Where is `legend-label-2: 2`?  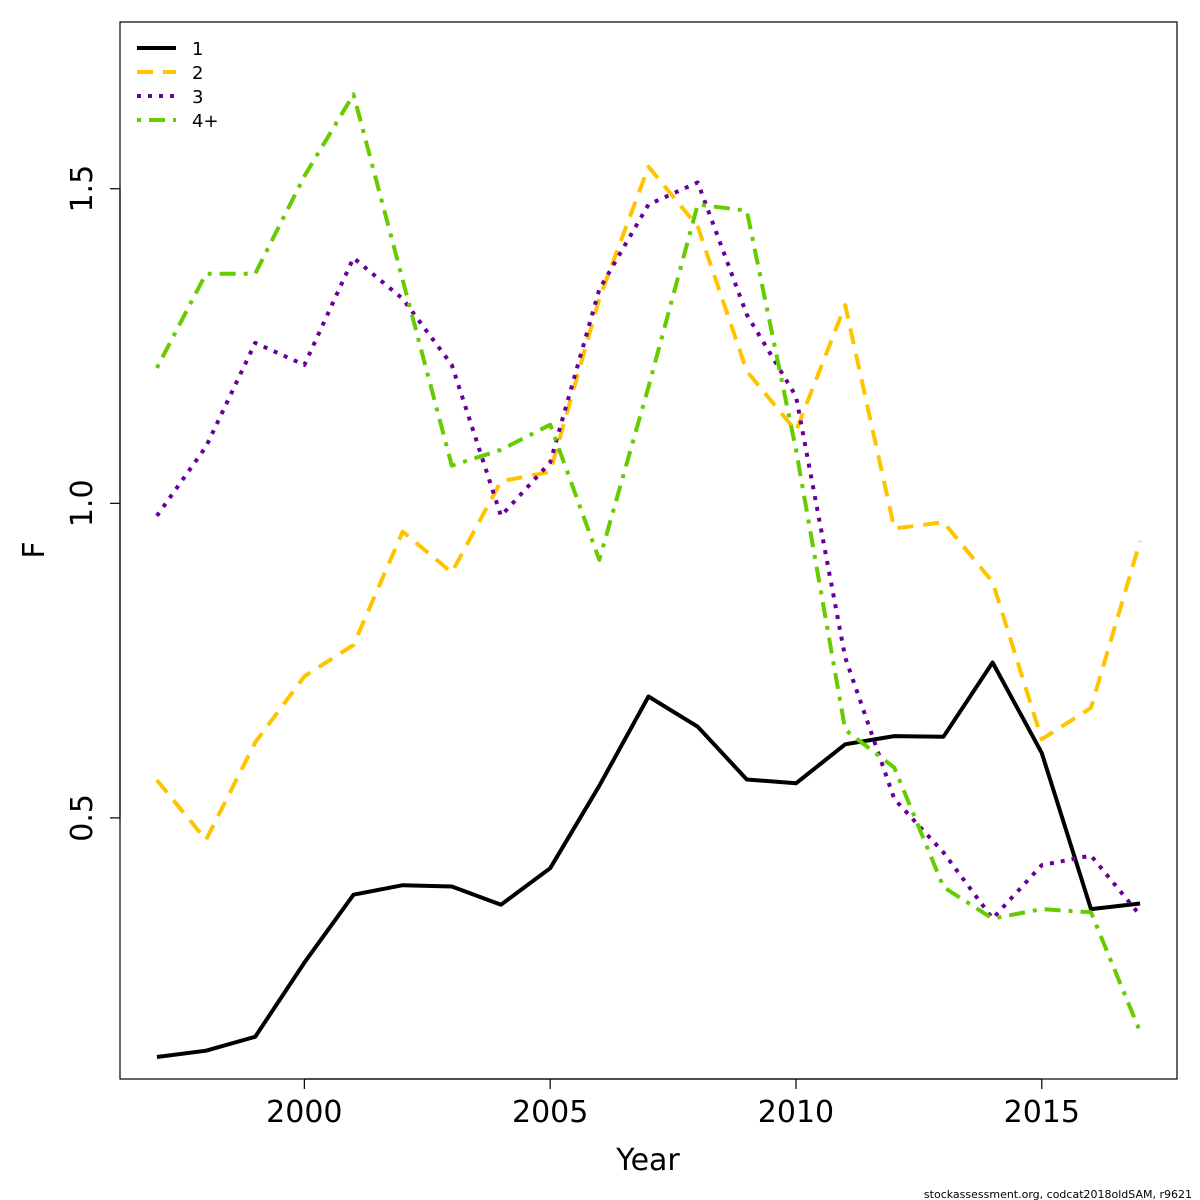 legend-label-2: 2 is located at coordinates (197, 73).